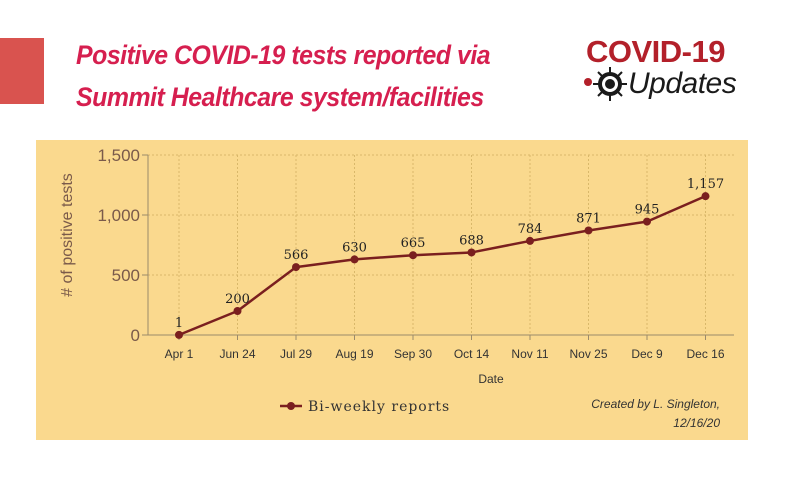 The height and width of the screenshot is (500, 800). What do you see at coordinates (354, 247) in the screenshot?
I see `data-label: 630` at bounding box center [354, 247].